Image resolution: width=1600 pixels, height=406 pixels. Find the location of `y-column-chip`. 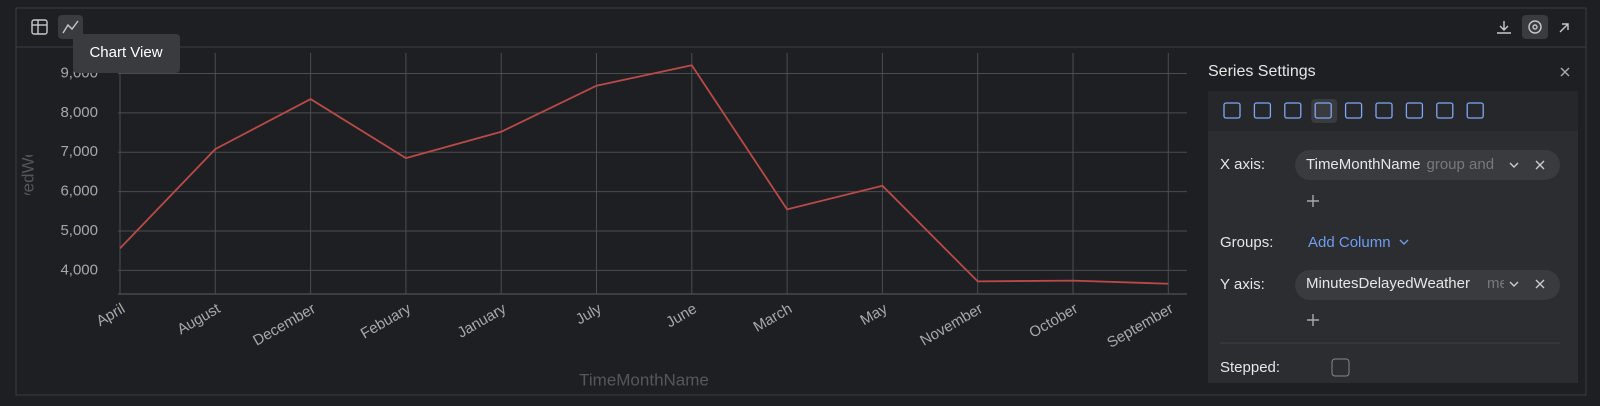

y-column-chip is located at coordinates (1427, 285).